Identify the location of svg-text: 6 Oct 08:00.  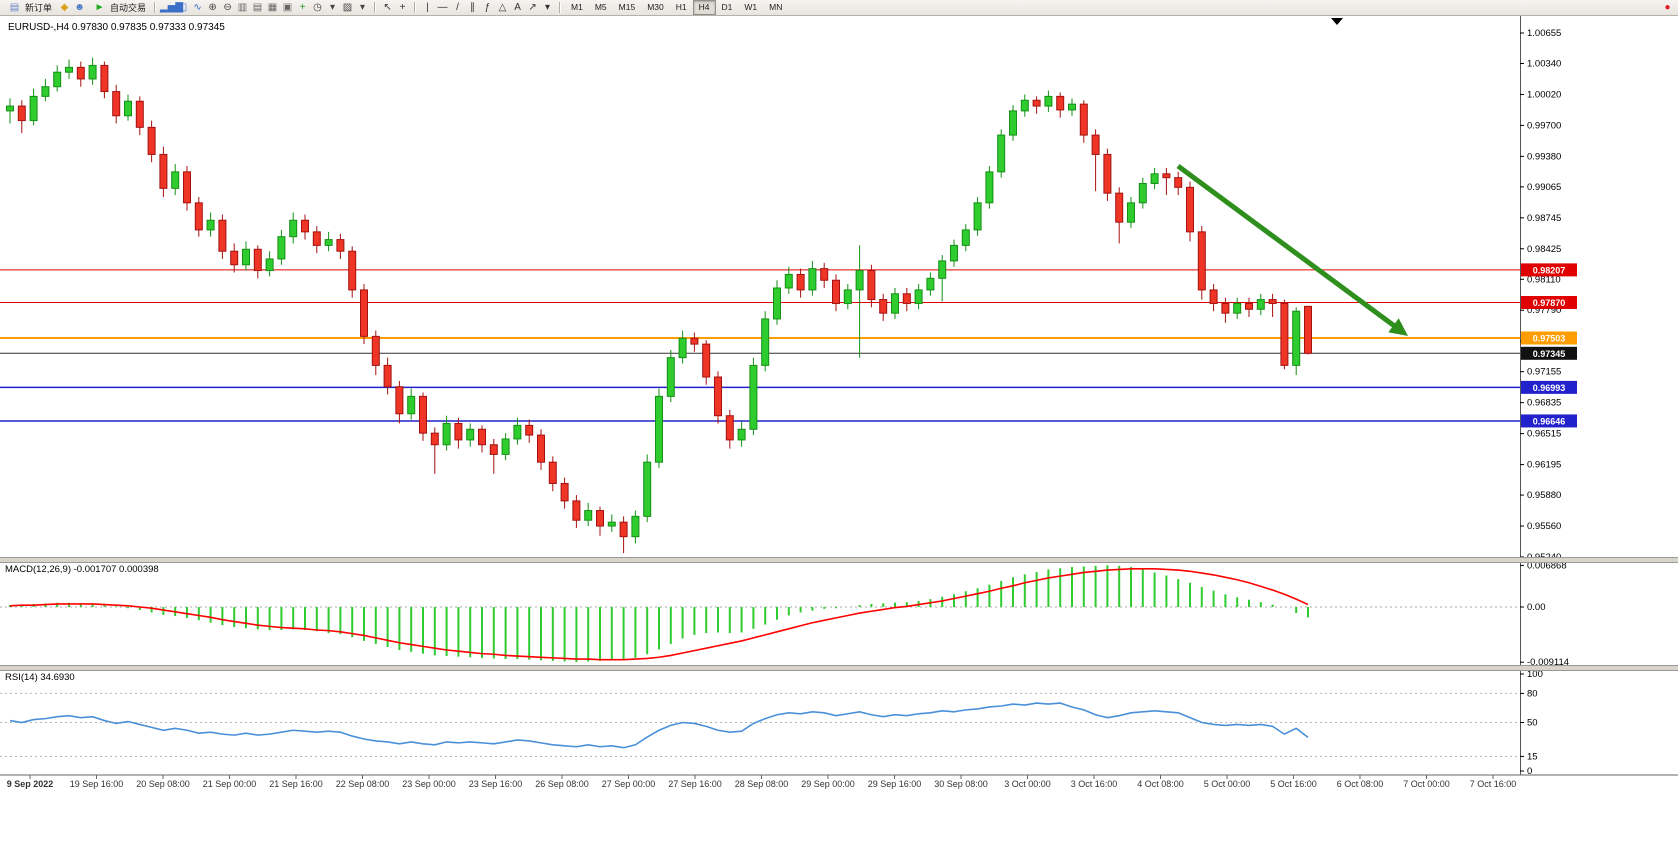
(1360, 784).